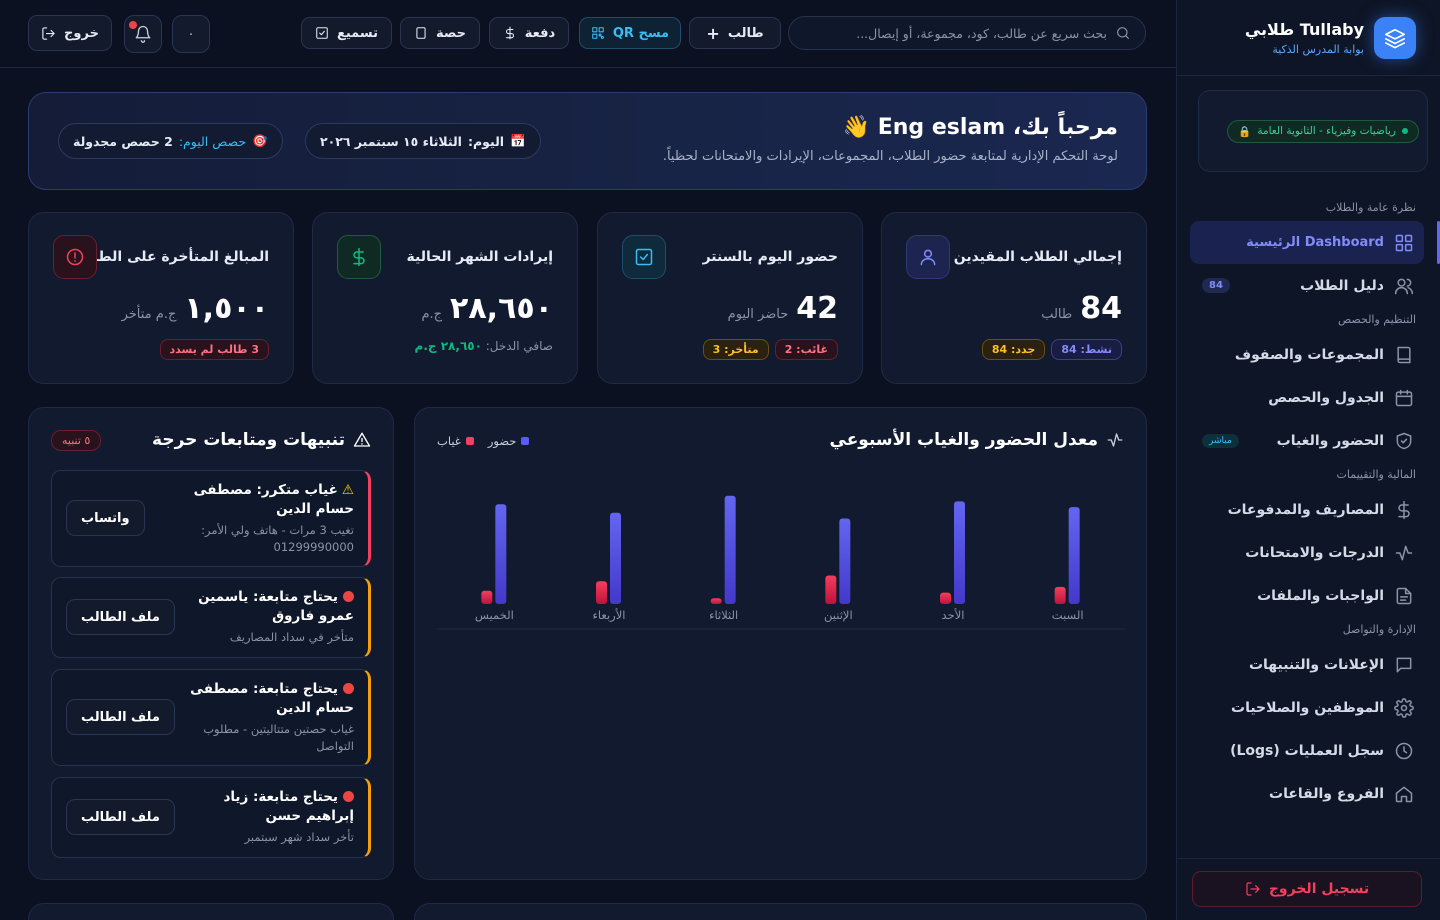 This screenshot has width=1440, height=920. What do you see at coordinates (1307, 552) in the screenshot?
I see `sidebar-item-grades: الدرجات والامتحانات` at bounding box center [1307, 552].